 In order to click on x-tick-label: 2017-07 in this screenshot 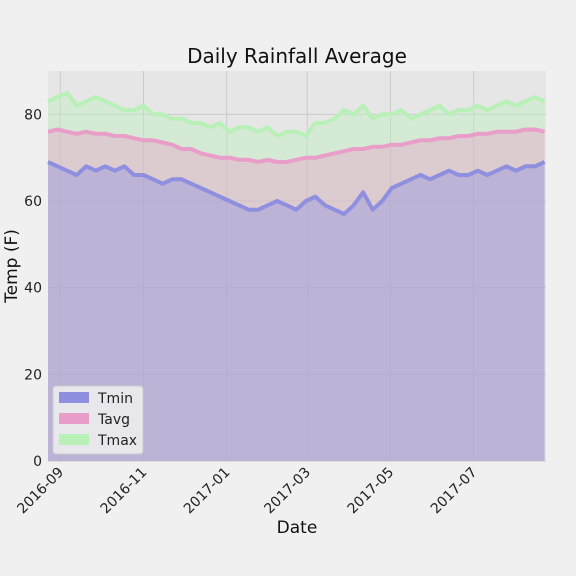, I will do `click(454, 491)`.